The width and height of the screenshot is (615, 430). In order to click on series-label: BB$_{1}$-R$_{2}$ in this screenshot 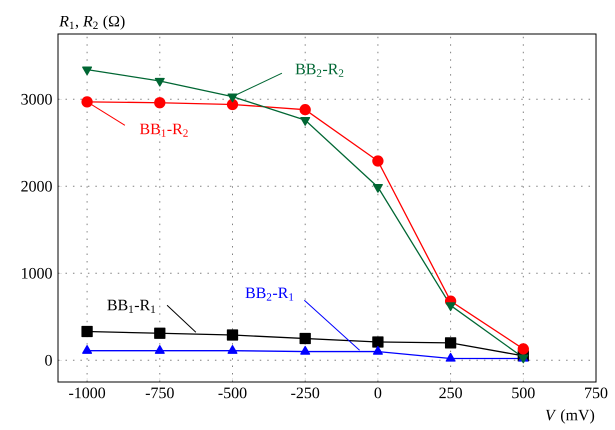, I will do `click(164, 130)`.